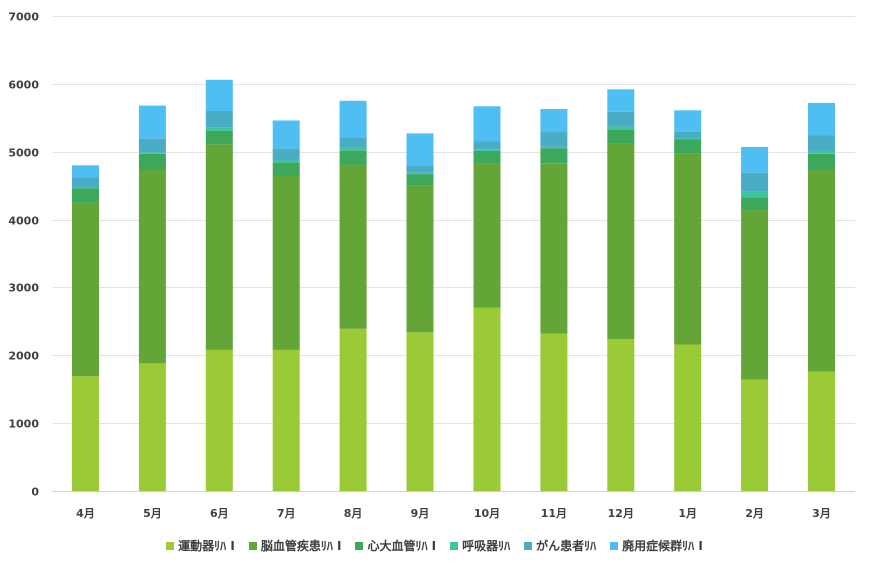 Image resolution: width=869 pixels, height=567 pixels. What do you see at coordinates (301, 546) in the screenshot?
I see `legend-label: 脳血管疾患ﾘﾊ Ⅰ` at bounding box center [301, 546].